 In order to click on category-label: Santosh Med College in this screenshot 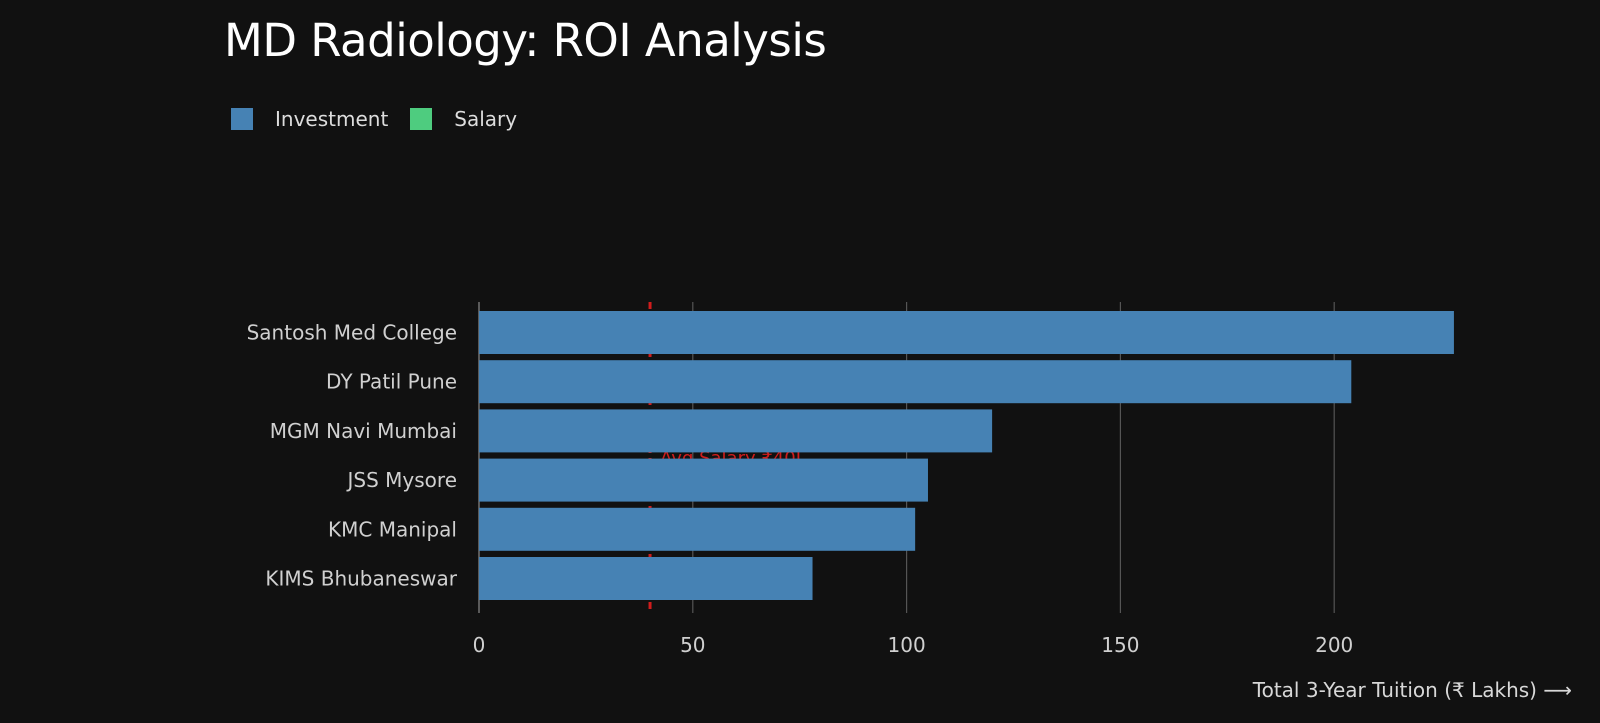, I will do `click(352, 333)`.